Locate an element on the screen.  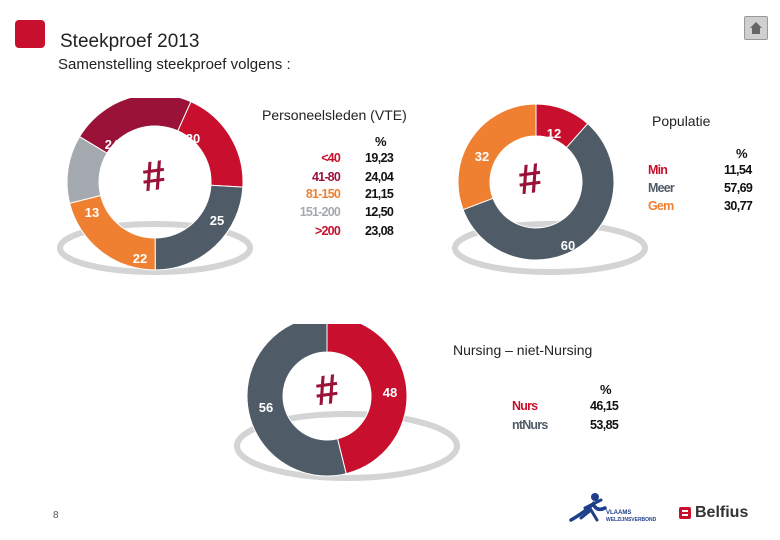
chart1-shadow-ring is located at coordinates (155, 248).